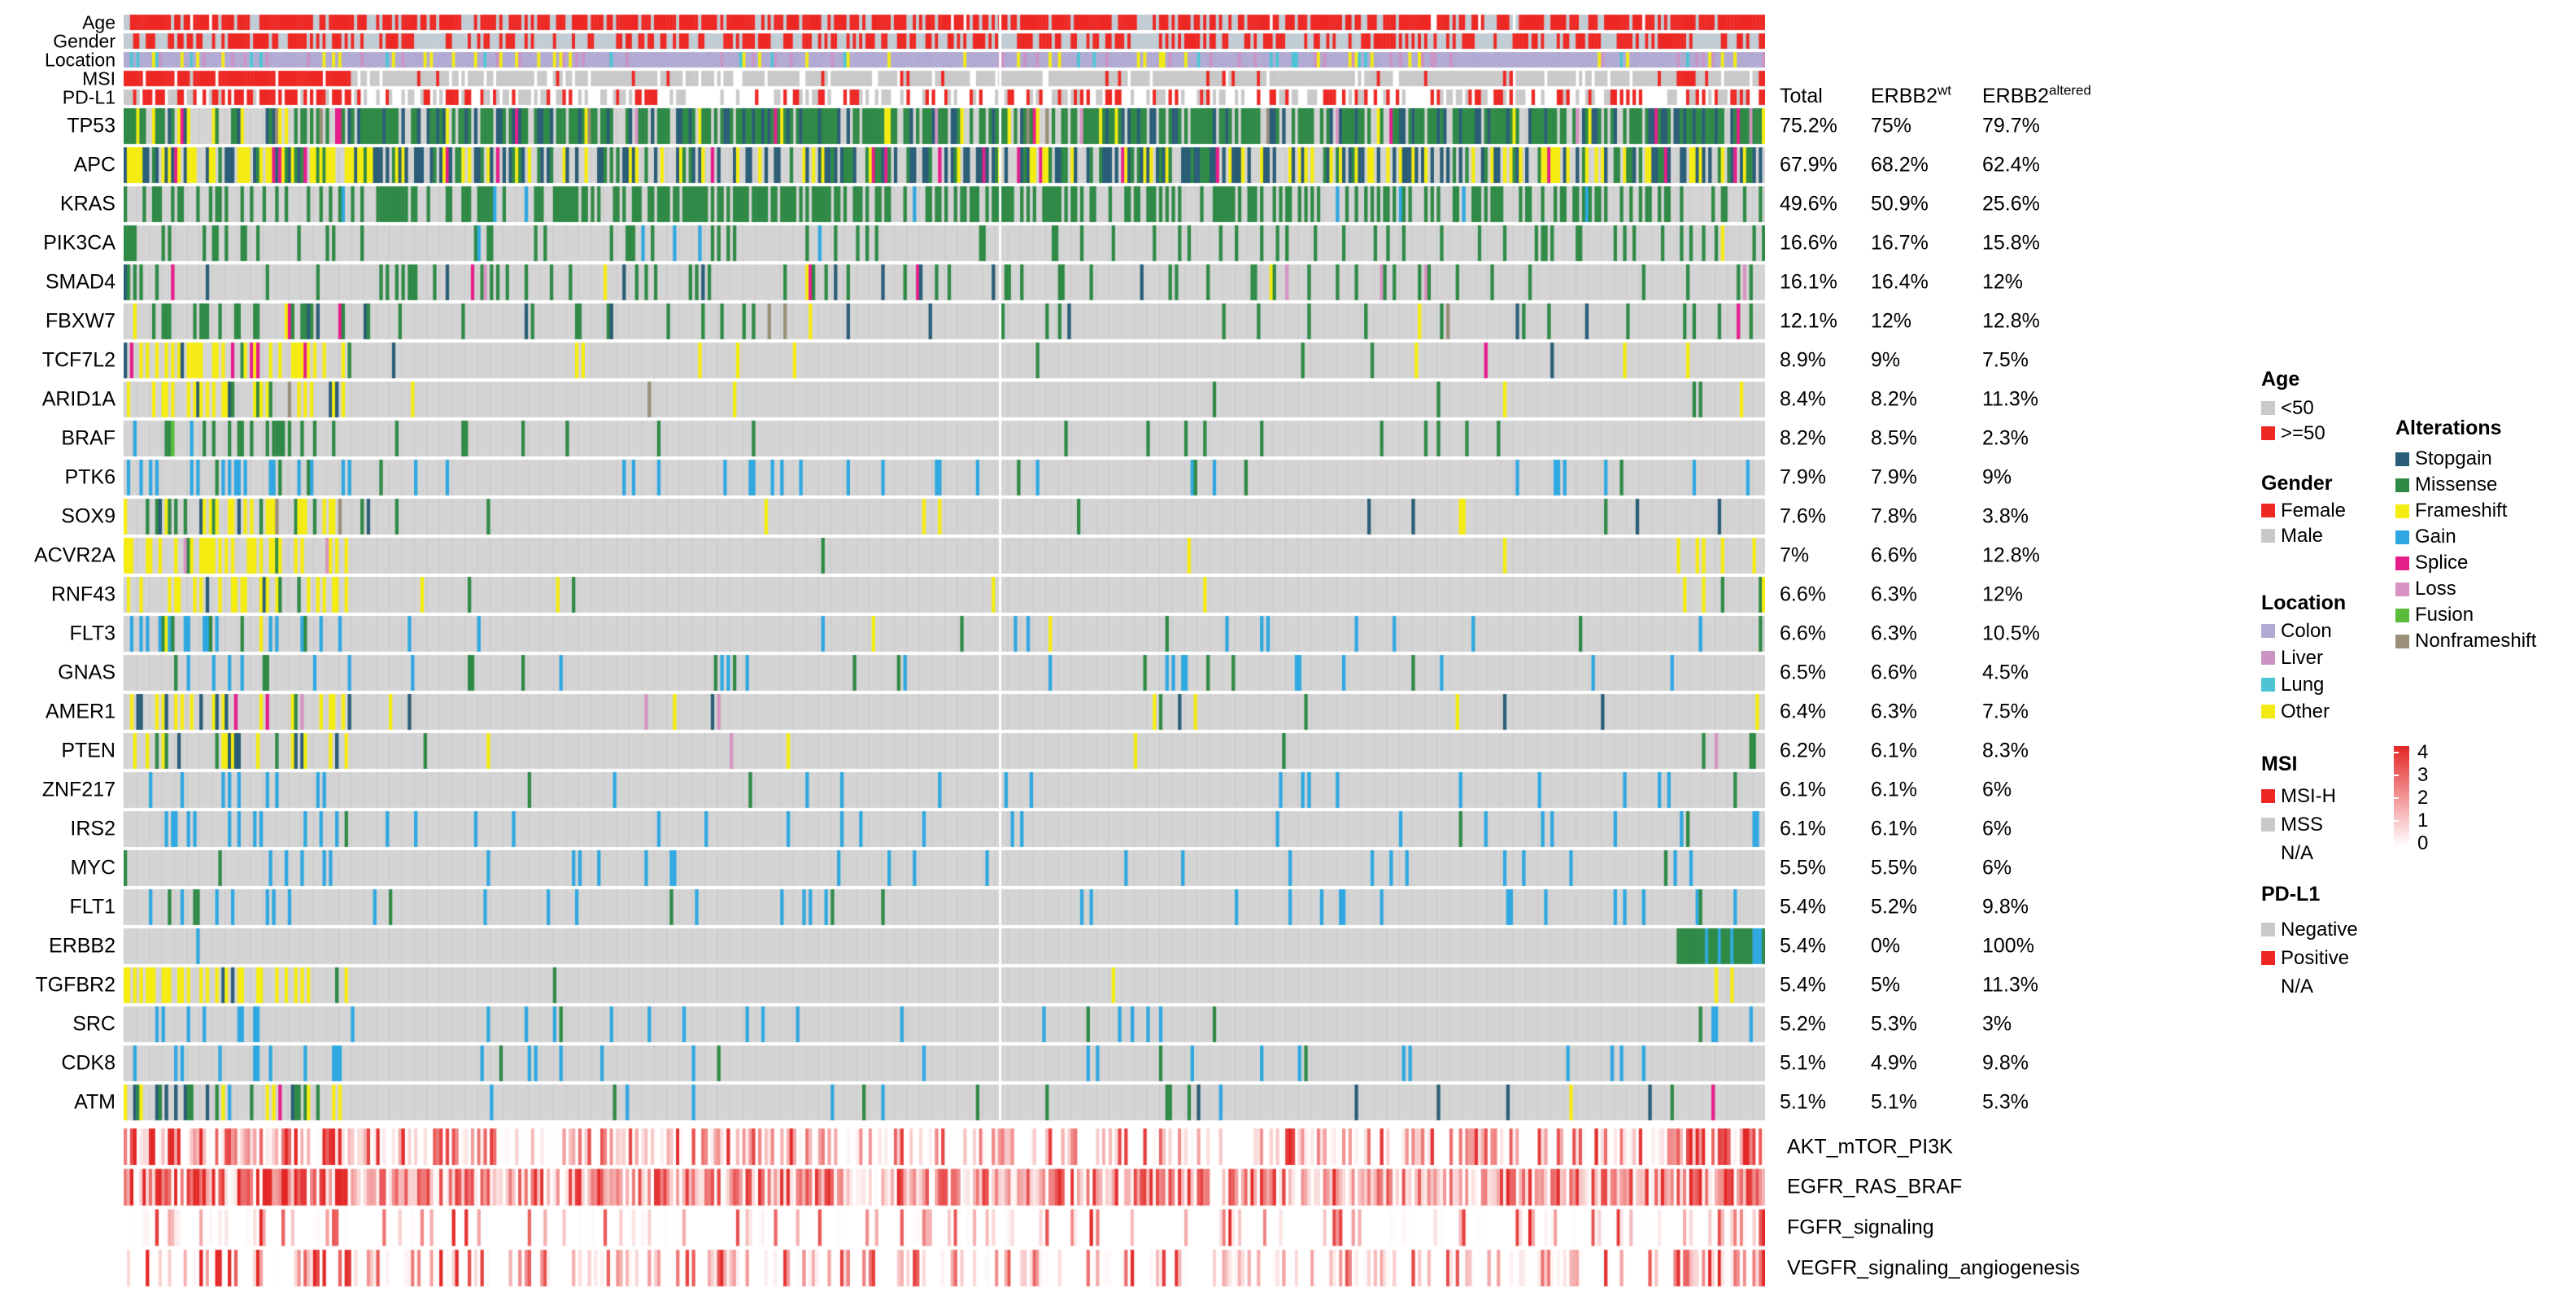 Image resolution: width=2576 pixels, height=1292 pixels. What do you see at coordinates (78, 399) in the screenshot?
I see `gene-label-ARID1A: ARID1A` at bounding box center [78, 399].